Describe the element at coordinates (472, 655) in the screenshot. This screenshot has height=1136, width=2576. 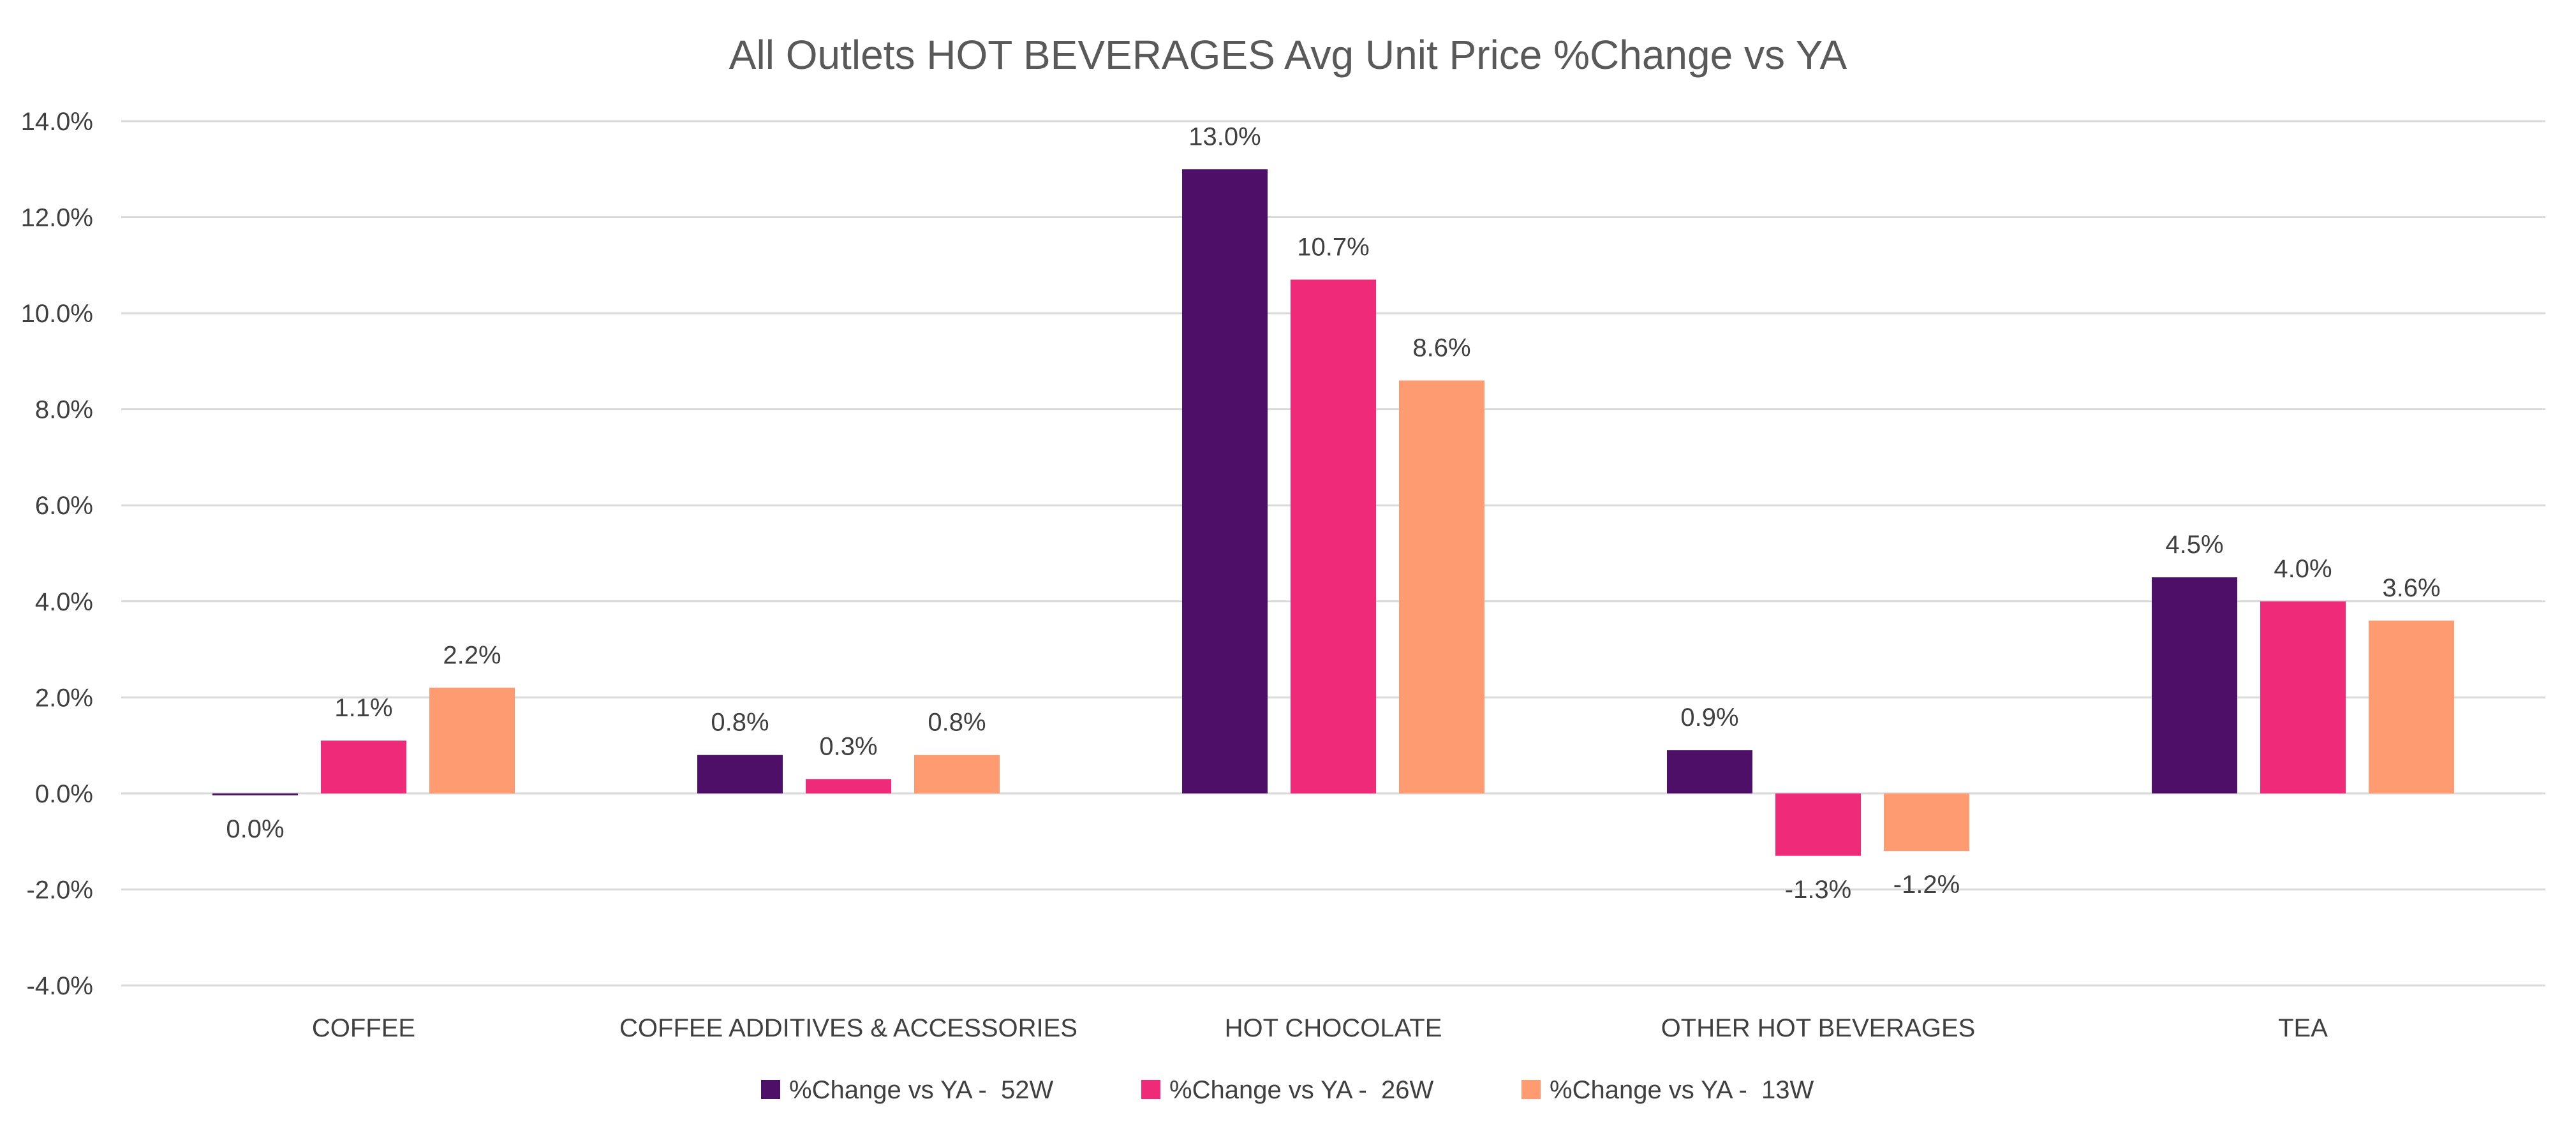
I see `data-label: 2.2%` at that location.